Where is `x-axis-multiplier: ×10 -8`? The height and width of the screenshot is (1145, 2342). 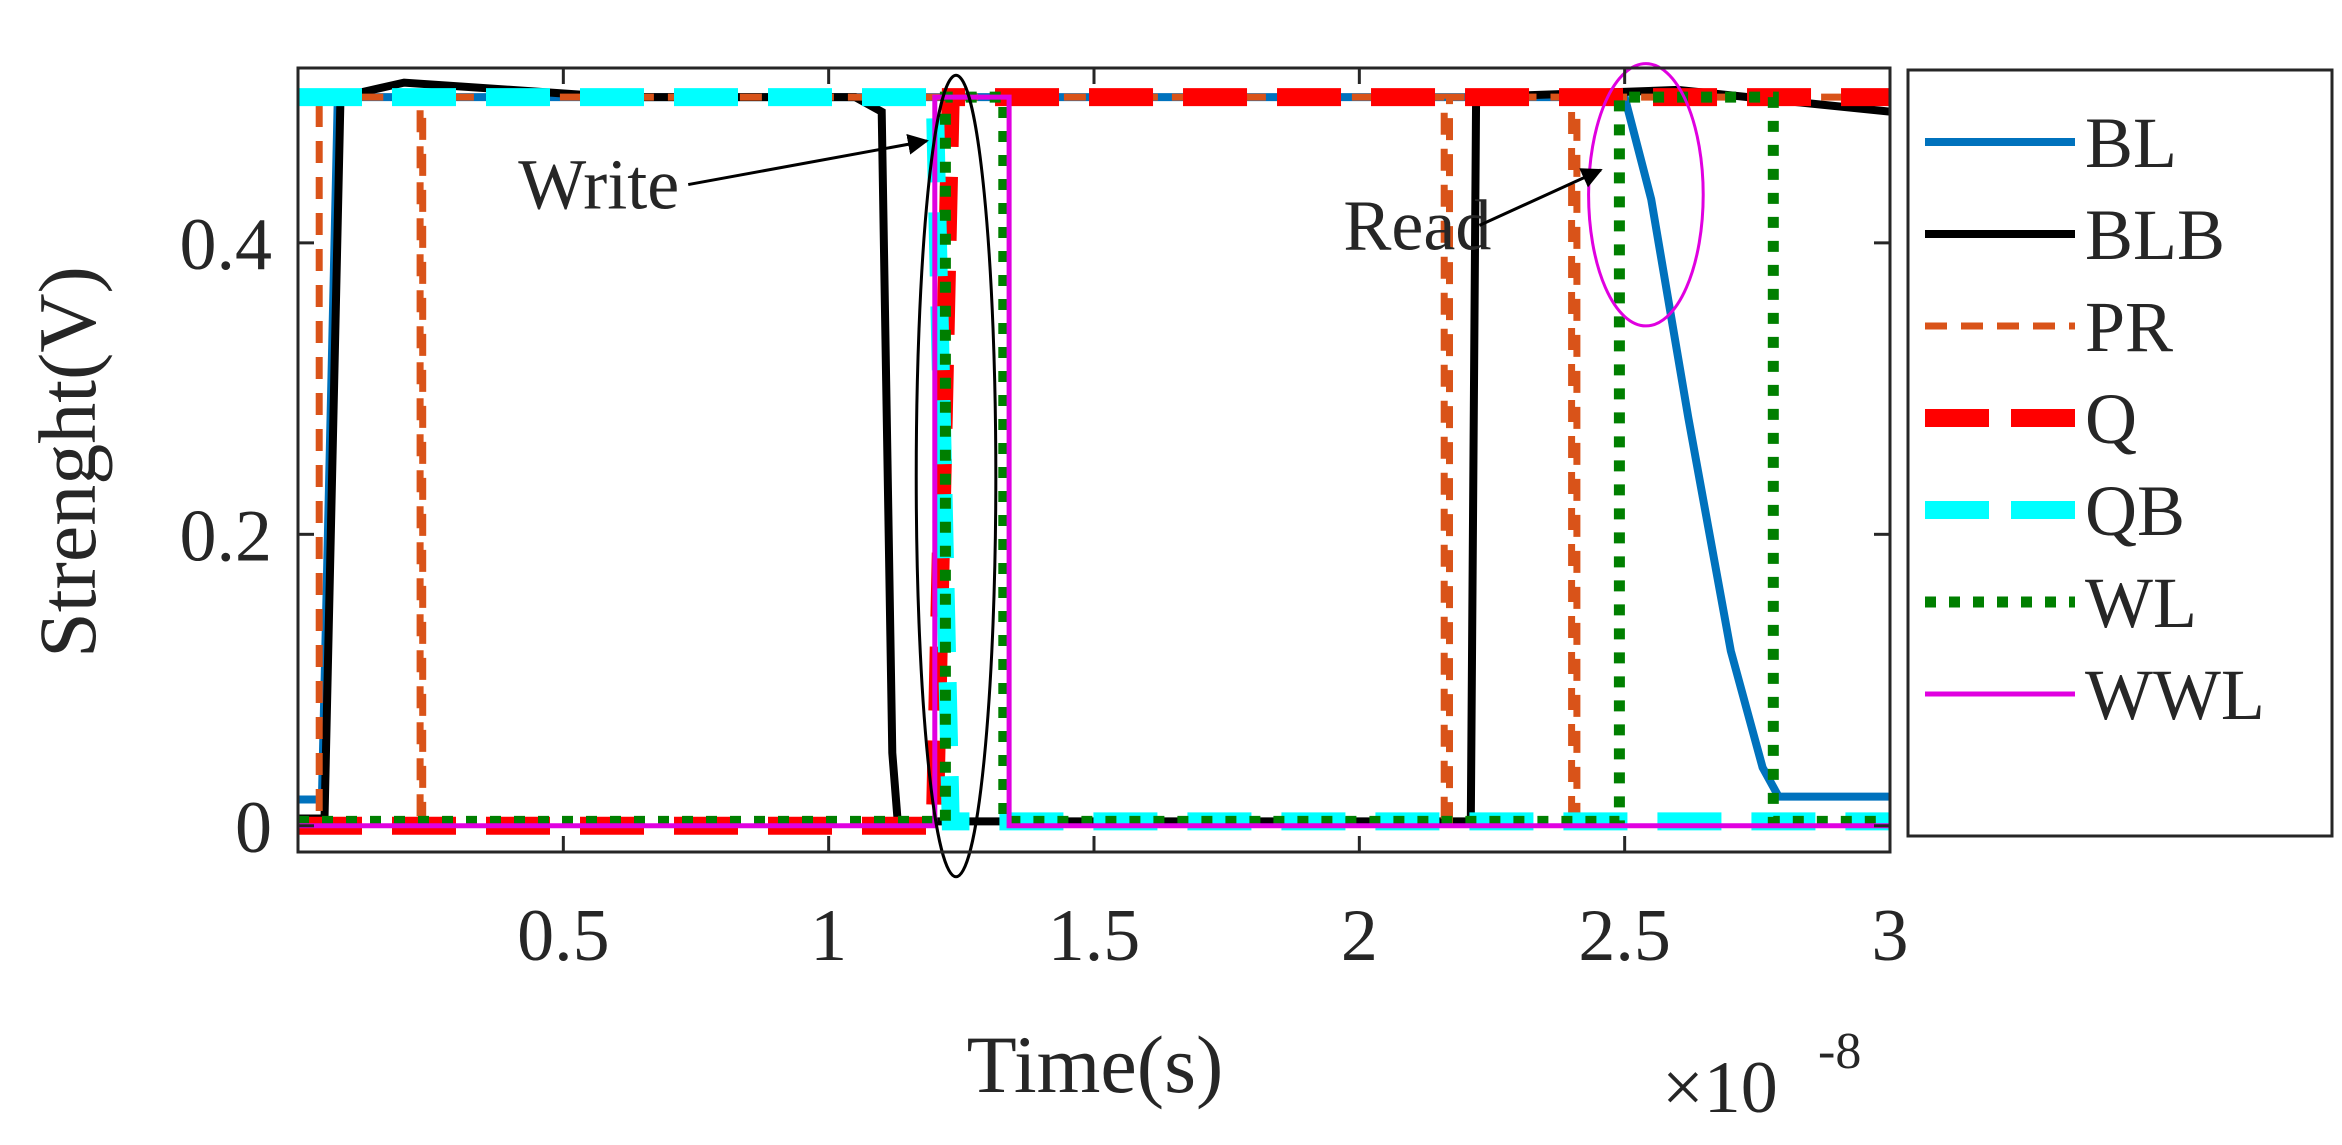 x-axis-multiplier: ×10 -8 is located at coordinates (1761, 1076).